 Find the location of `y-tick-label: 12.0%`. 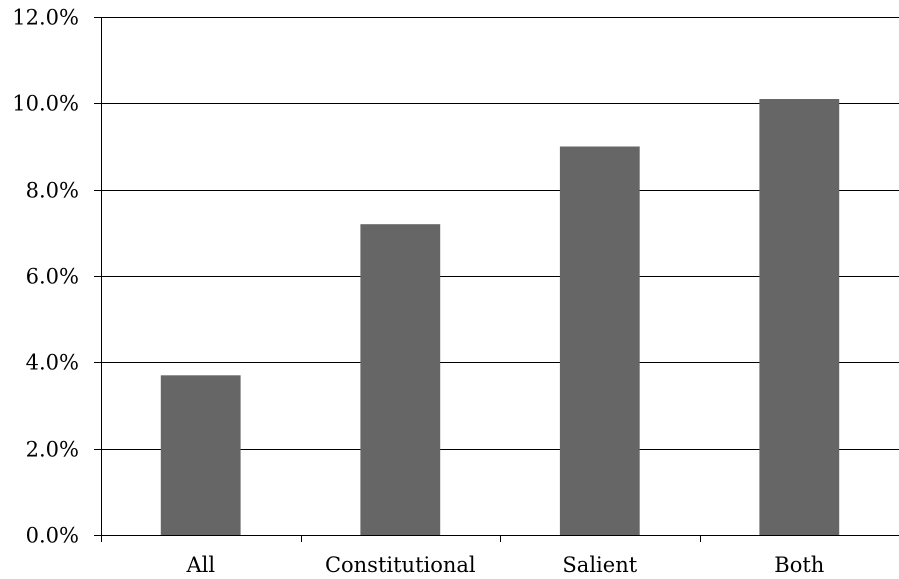

y-tick-label: 12.0% is located at coordinates (45, 18).